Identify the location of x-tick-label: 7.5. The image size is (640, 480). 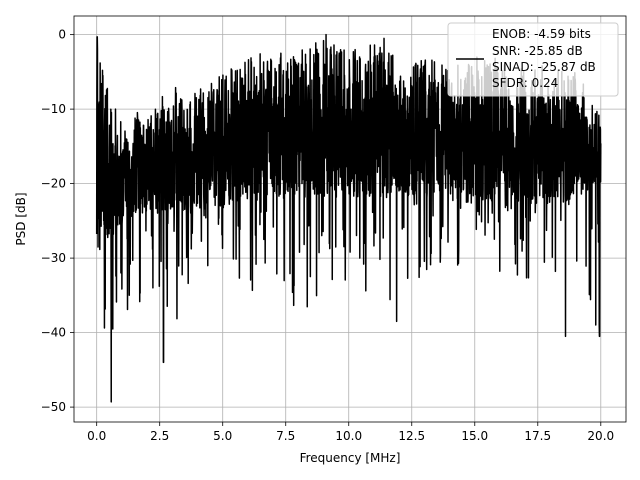
(285, 436).